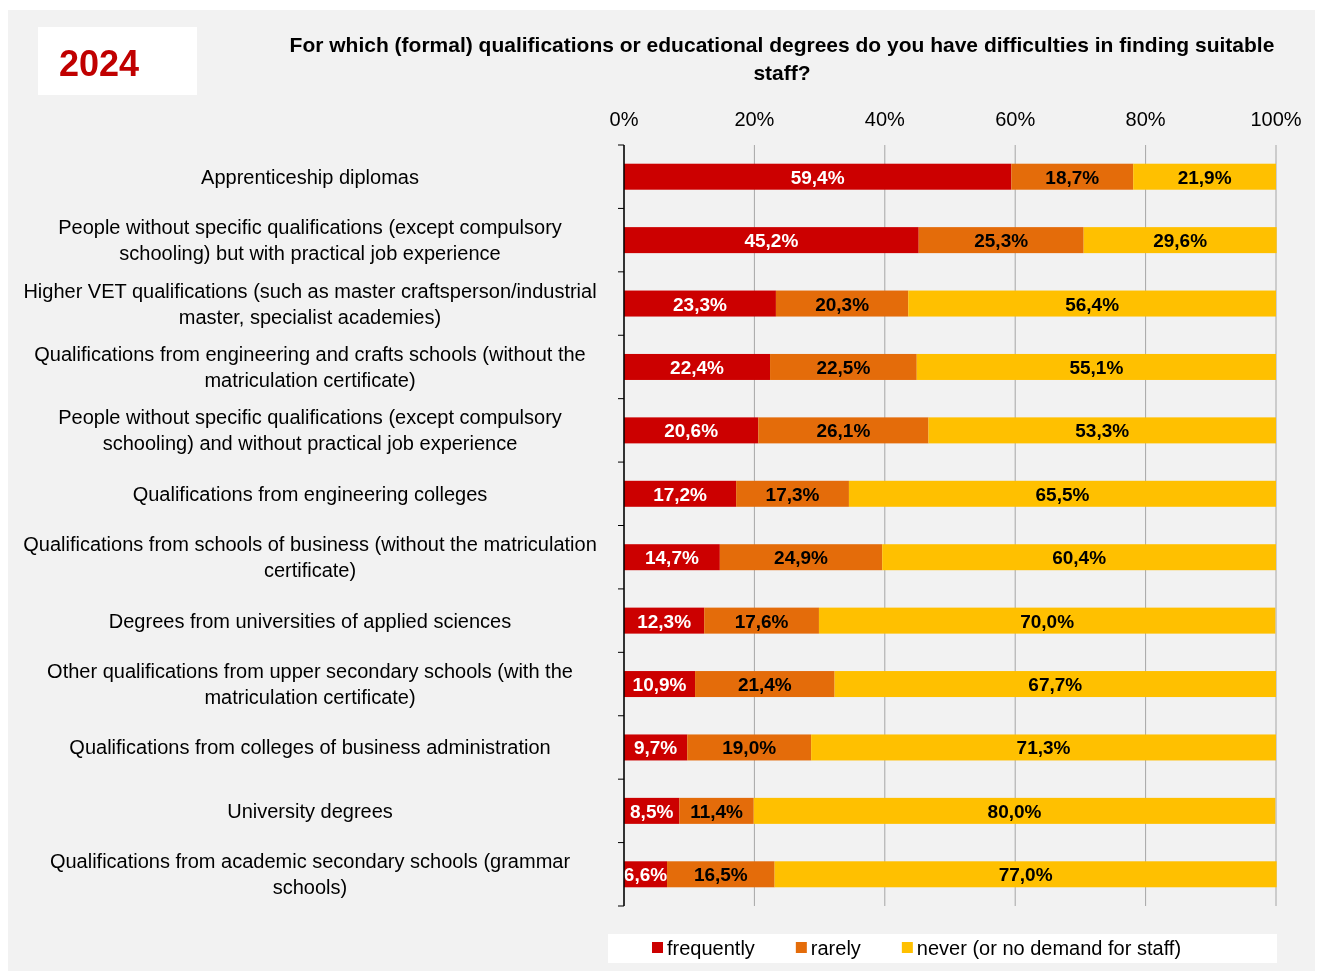  Describe the element at coordinates (310, 430) in the screenshot. I see `y-tick-label: People without specific qualifications (except compulsory schooling) and without practical job experience` at that location.